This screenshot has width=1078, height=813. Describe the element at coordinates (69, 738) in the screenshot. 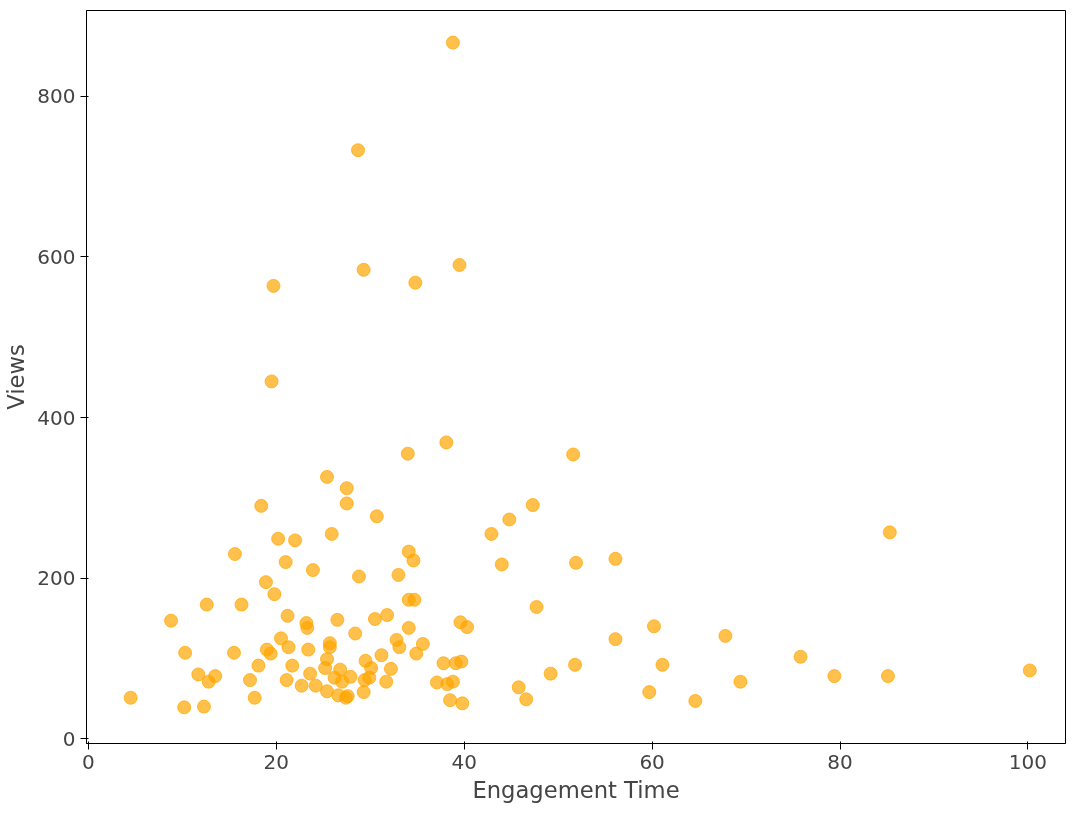

I see `y-tick-label: 0` at that location.